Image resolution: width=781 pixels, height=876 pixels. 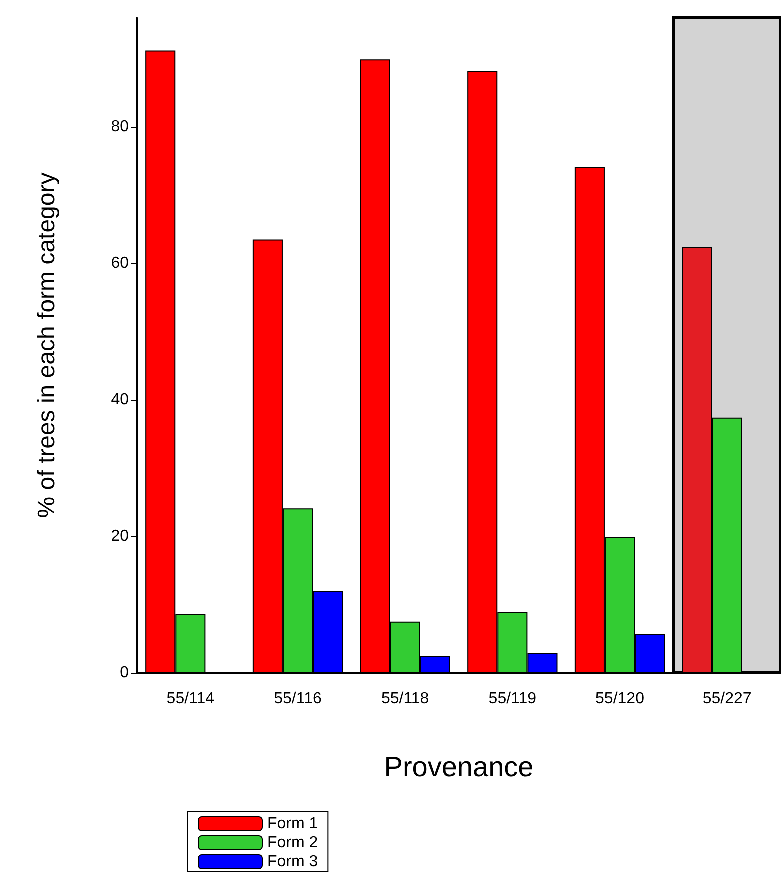 What do you see at coordinates (512, 699) in the screenshot?
I see `x-tick-label: 55/119` at bounding box center [512, 699].